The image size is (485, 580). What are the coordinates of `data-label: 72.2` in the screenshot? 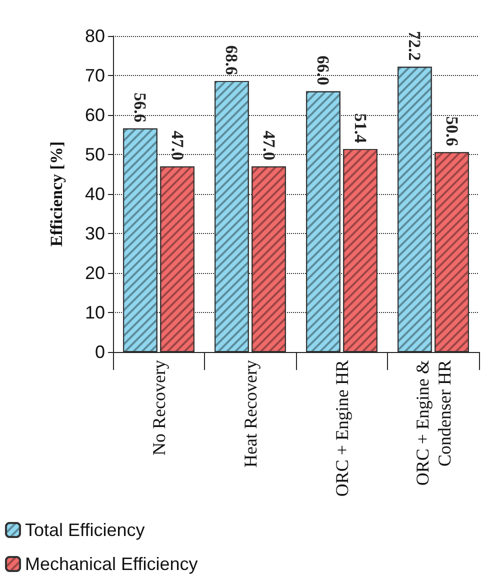 It's located at (414, 46).